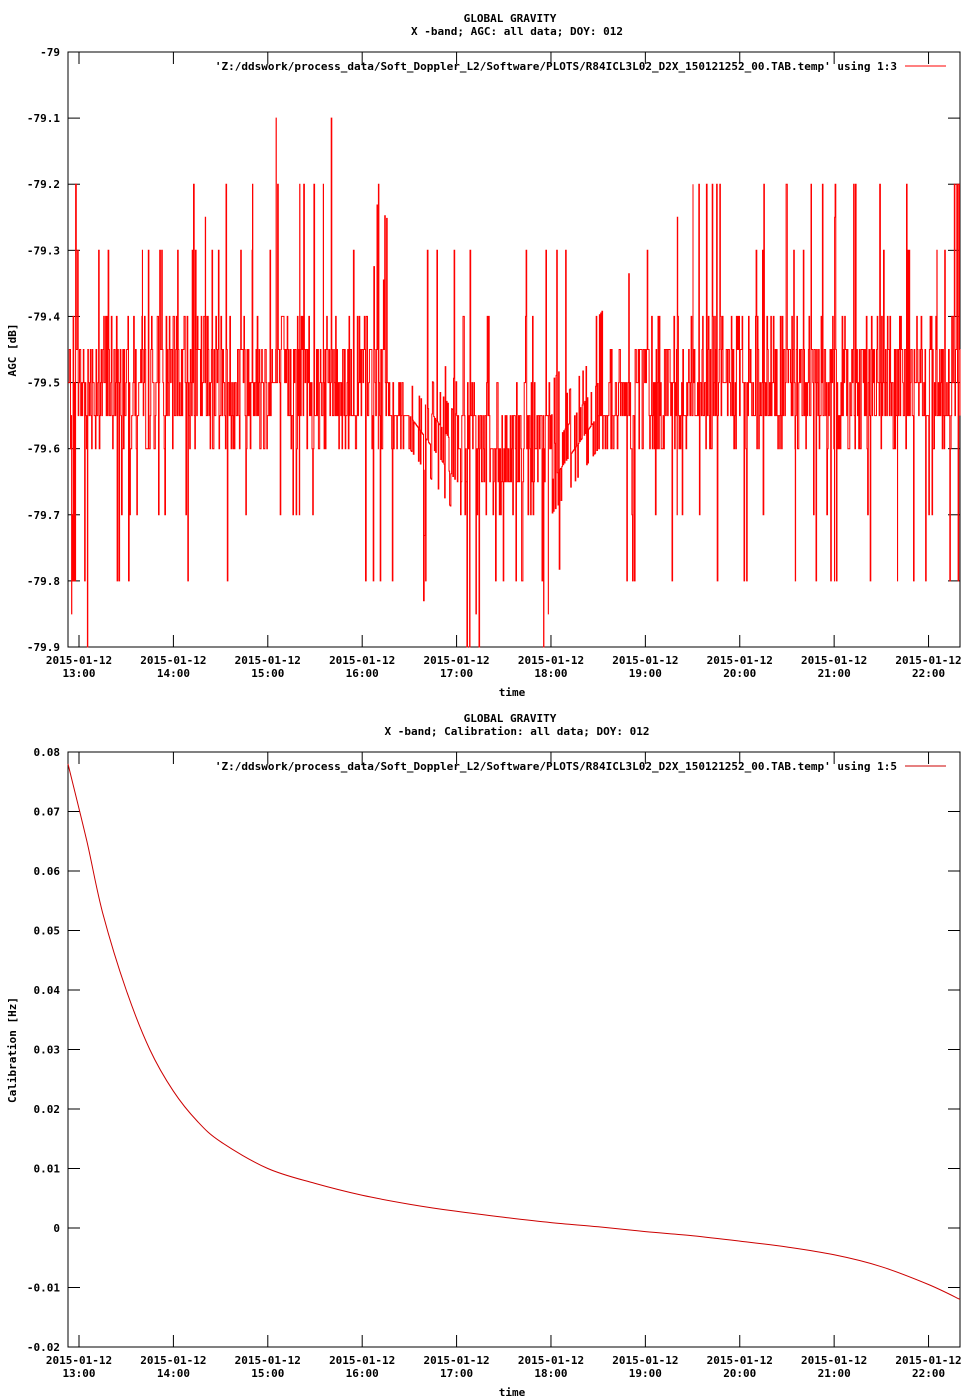 Image resolution: width=980 pixels, height=1400 pixels. What do you see at coordinates (56, 1228) in the screenshot?
I see `y-tick-label: 0` at bounding box center [56, 1228].